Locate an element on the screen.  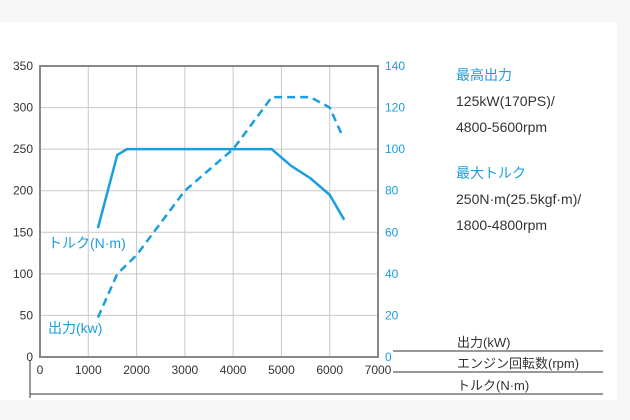
y-left-tick-label: 100 is located at coordinates (23, 274).